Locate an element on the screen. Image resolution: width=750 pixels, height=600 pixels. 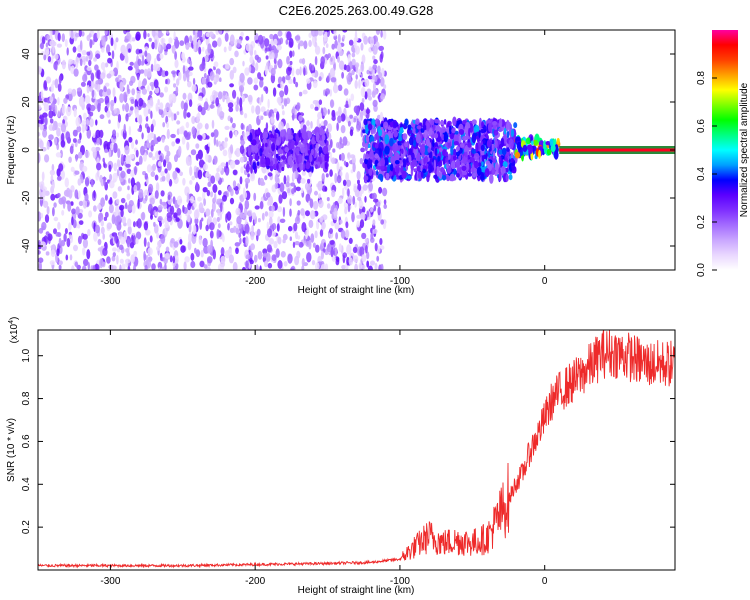
y-tick-label: 0.6 is located at coordinates (26, 441).